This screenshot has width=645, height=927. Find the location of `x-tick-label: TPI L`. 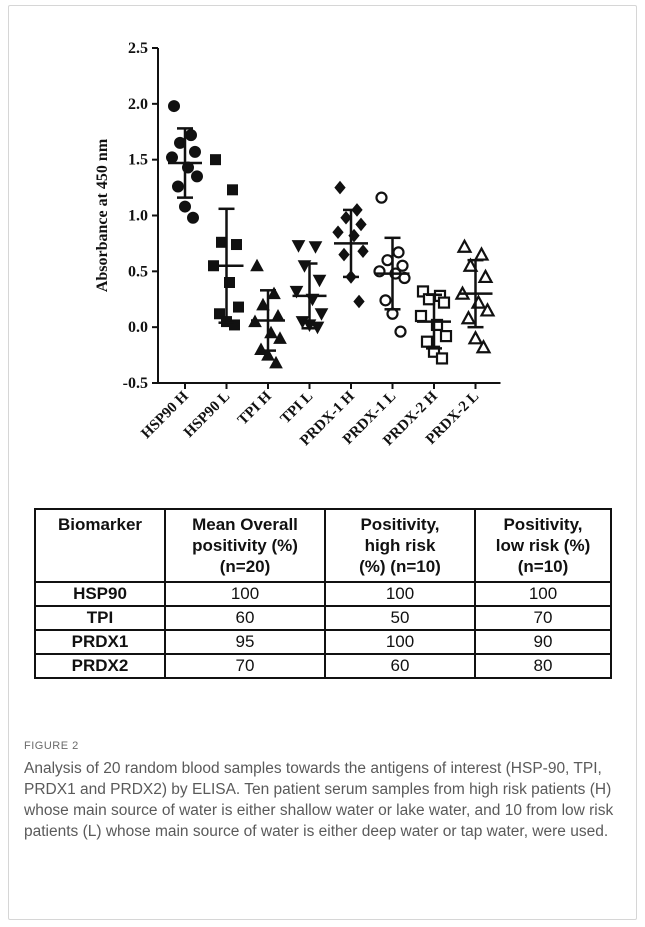

x-tick-label: TPI L is located at coordinates (297, 408).